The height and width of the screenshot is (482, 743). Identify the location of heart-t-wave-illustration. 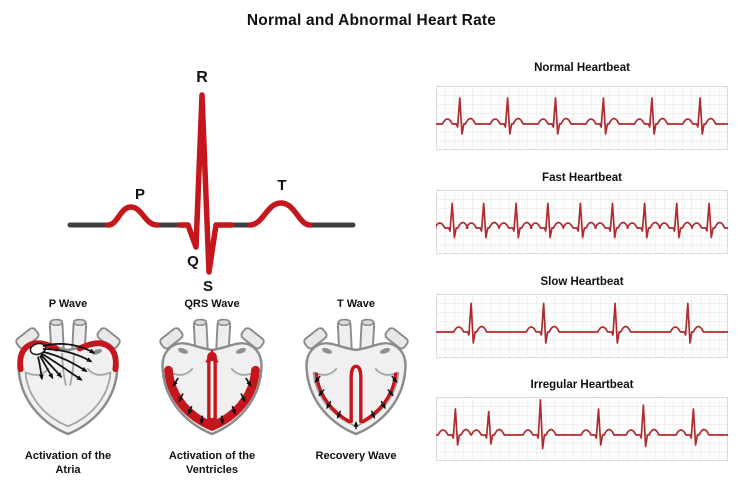
(356, 377).